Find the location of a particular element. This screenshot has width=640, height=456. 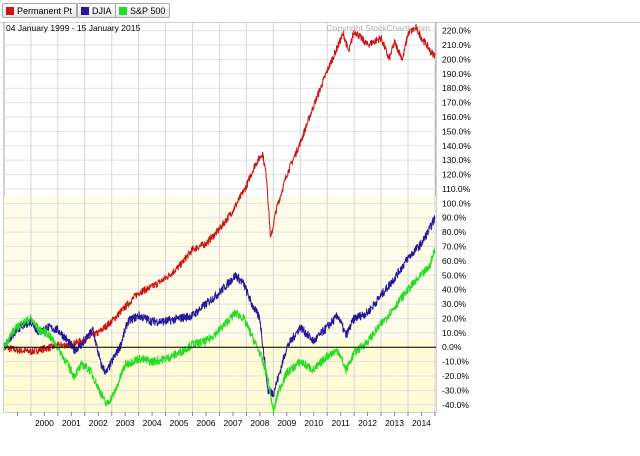

x-tick-label: 2009 is located at coordinates (286, 423).